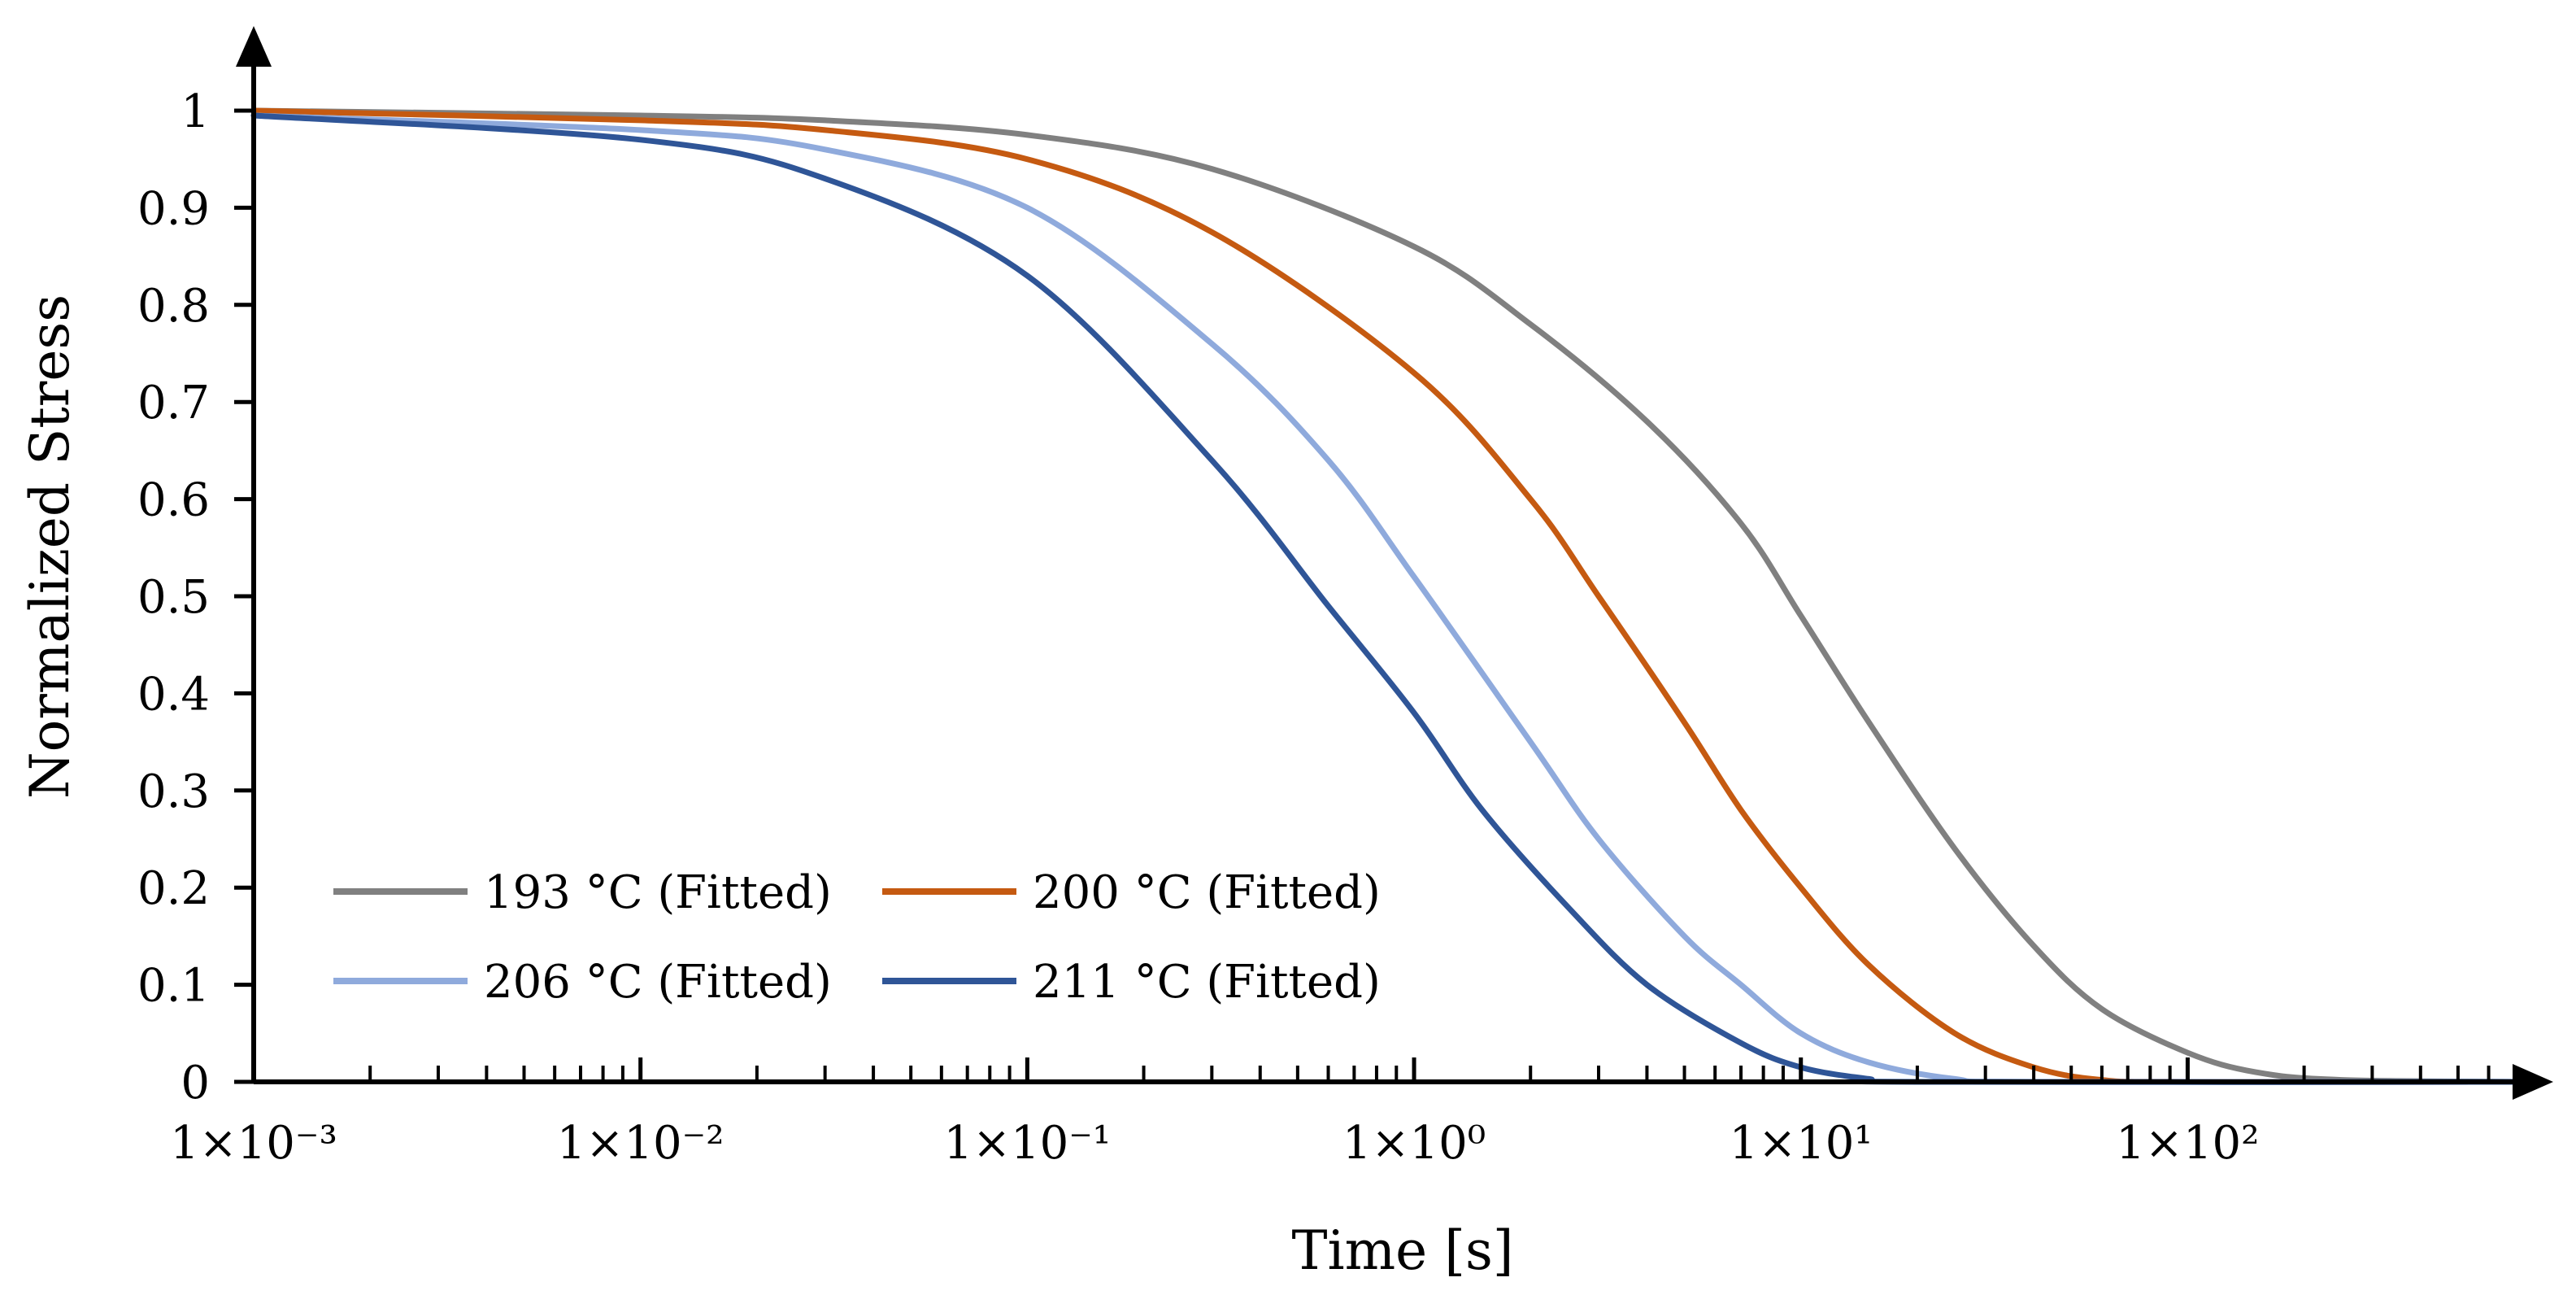  I want to click on legend-label: 206 °C (Fitted), so click(658, 982).